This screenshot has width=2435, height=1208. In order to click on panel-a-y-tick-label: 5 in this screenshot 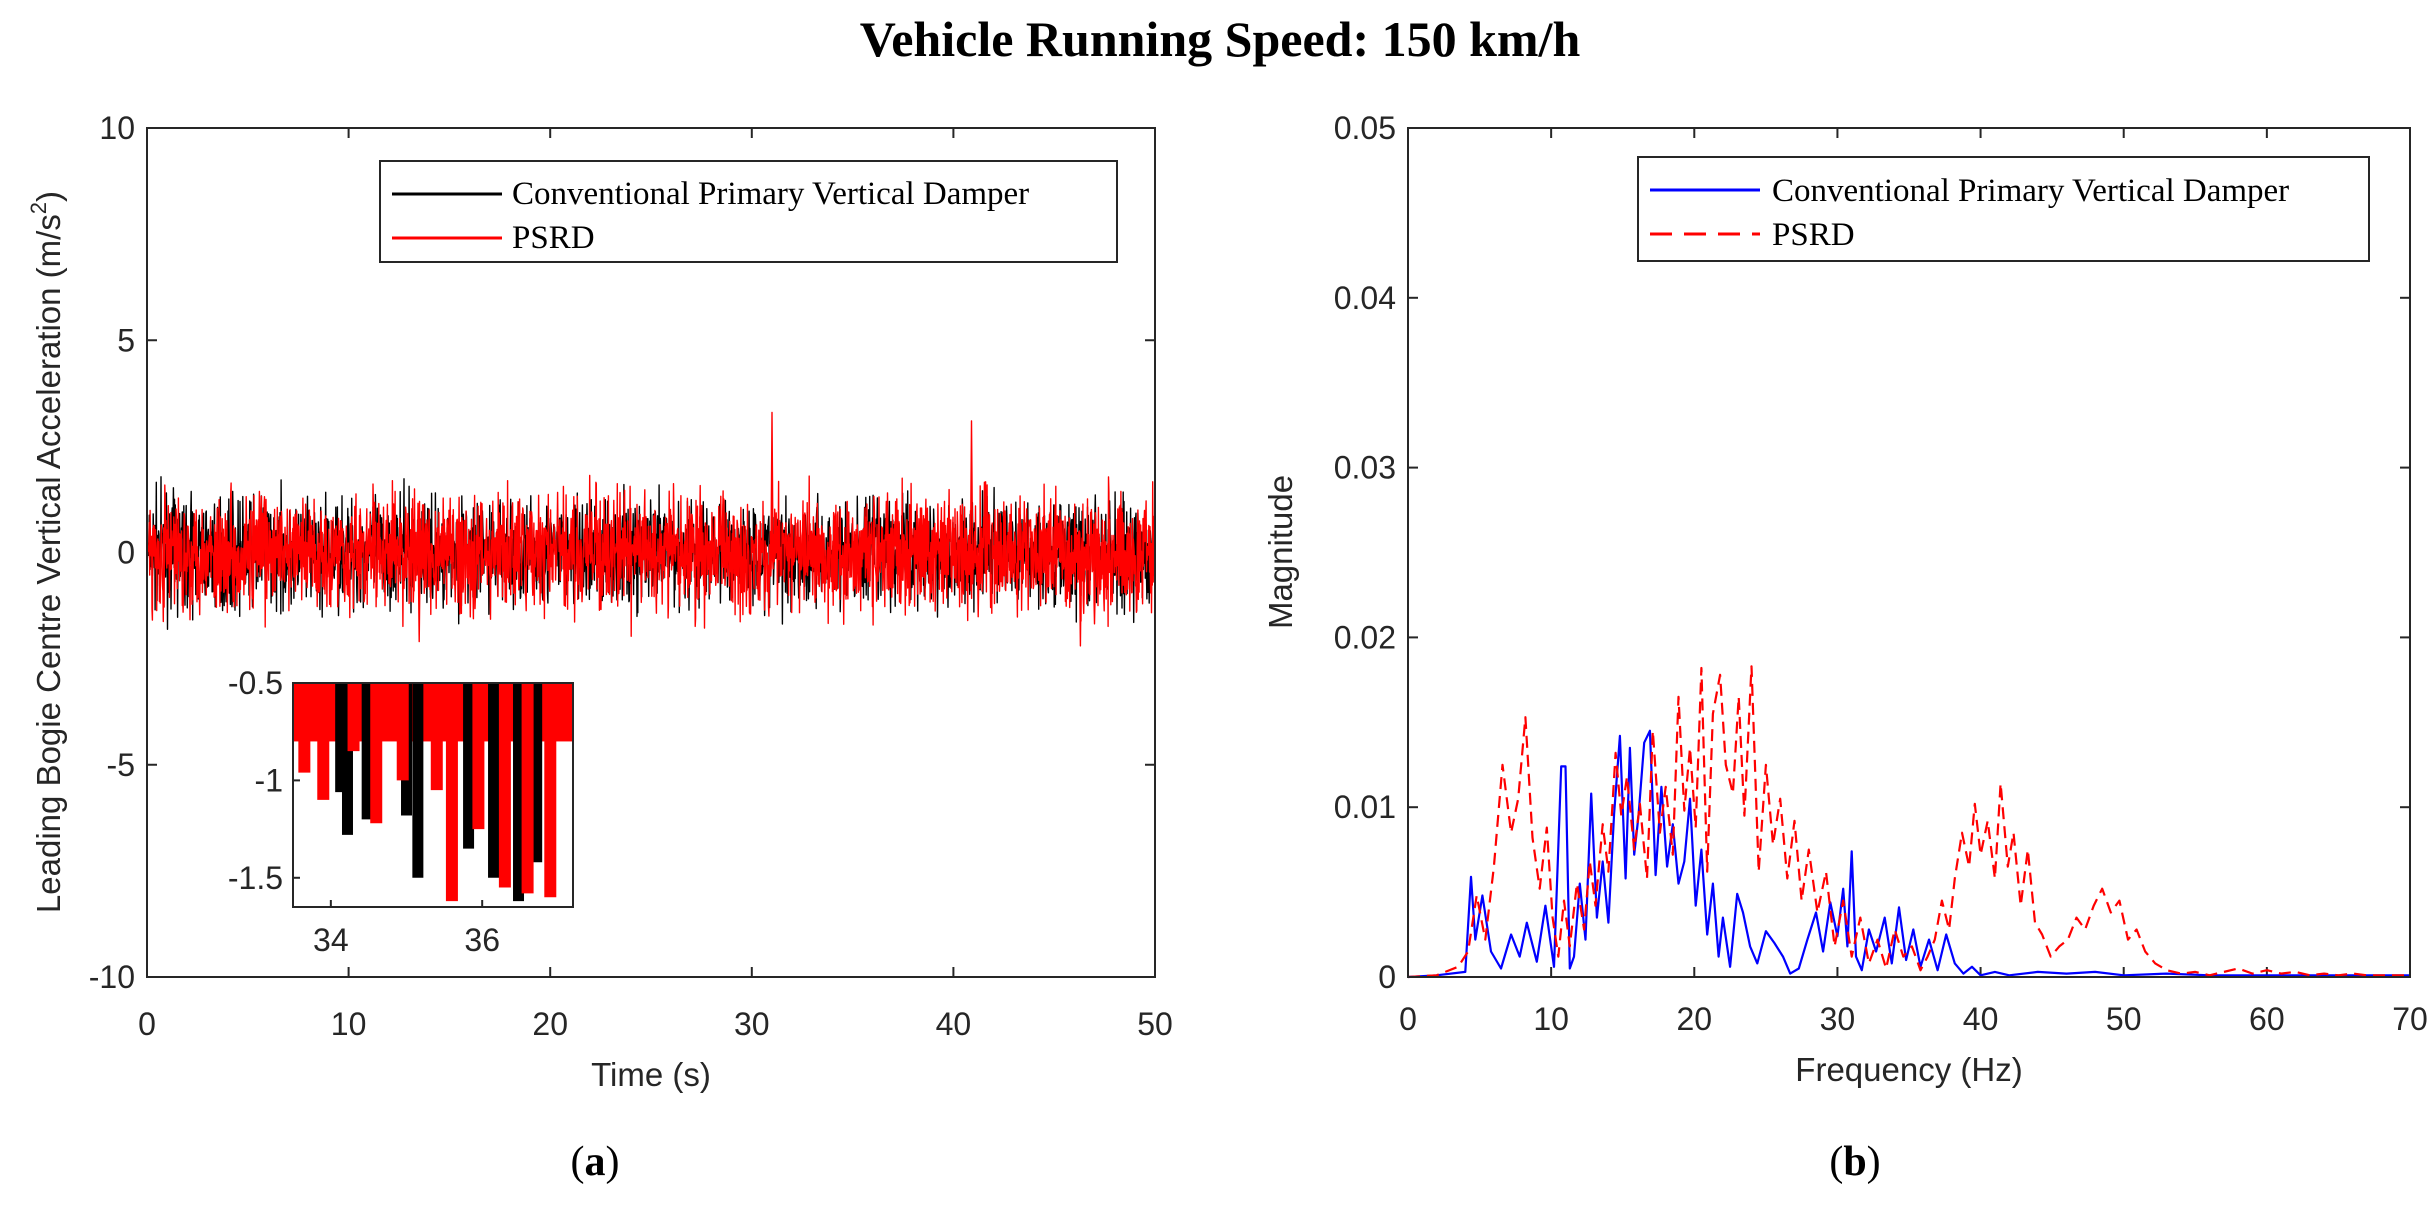, I will do `click(126, 340)`.